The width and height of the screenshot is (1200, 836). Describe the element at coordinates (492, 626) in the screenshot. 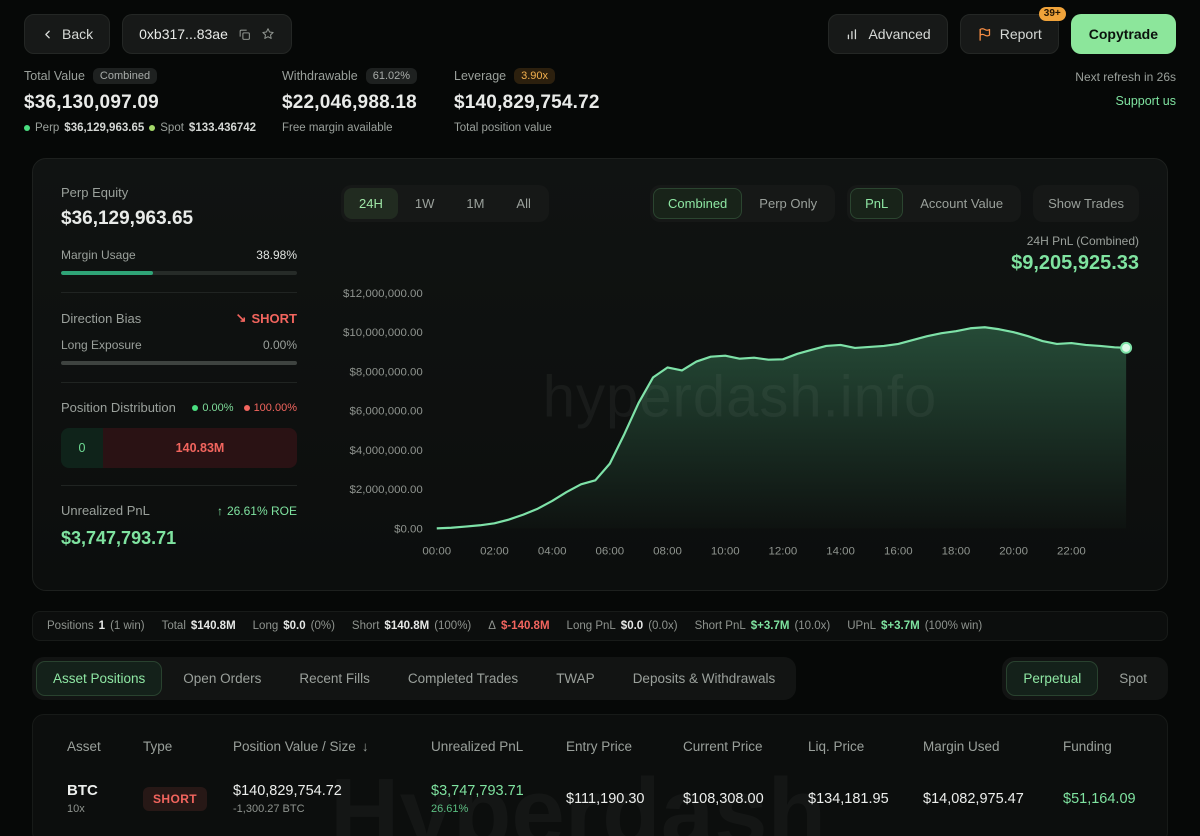

I see `seg-label: Δ` at that location.